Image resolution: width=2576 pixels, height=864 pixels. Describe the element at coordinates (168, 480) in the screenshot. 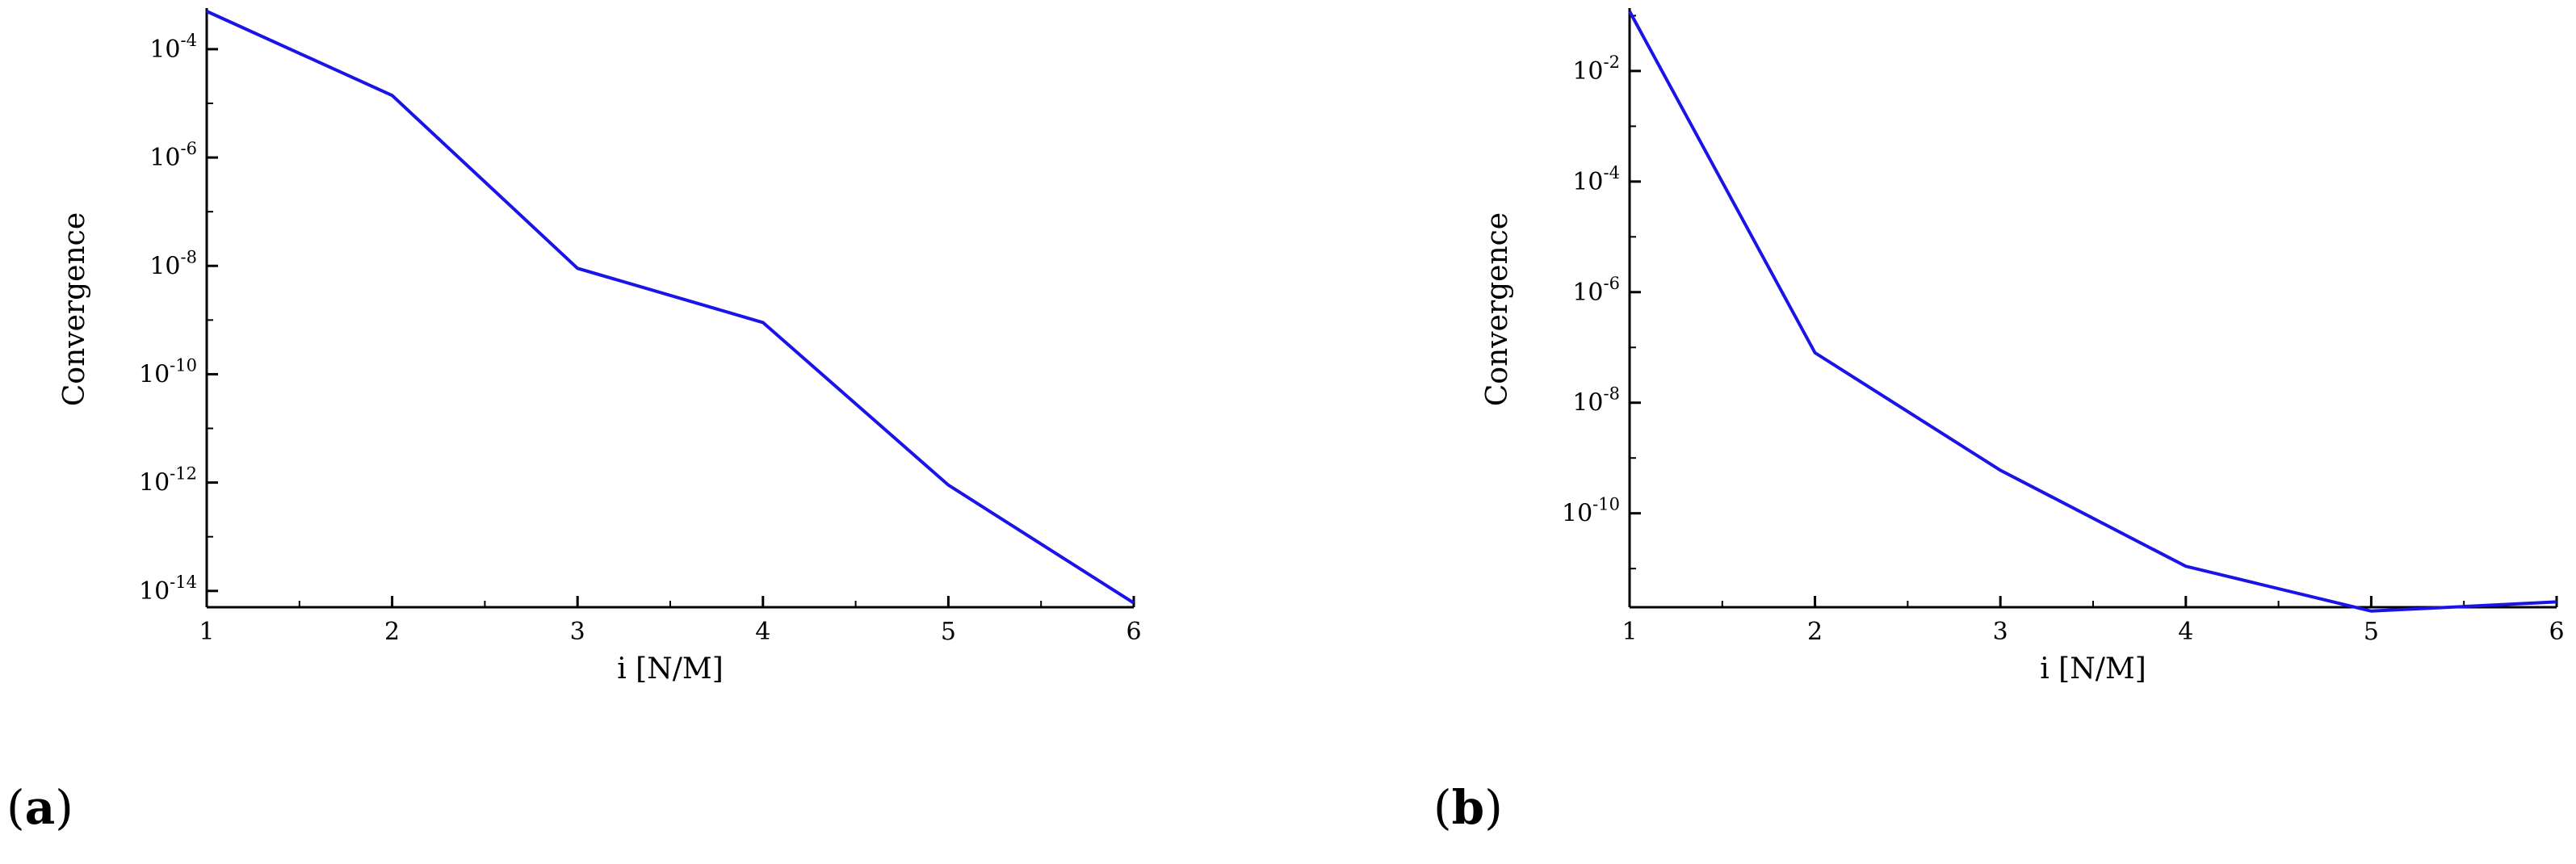

I see `y-tick-label: 10⁻¹²` at that location.